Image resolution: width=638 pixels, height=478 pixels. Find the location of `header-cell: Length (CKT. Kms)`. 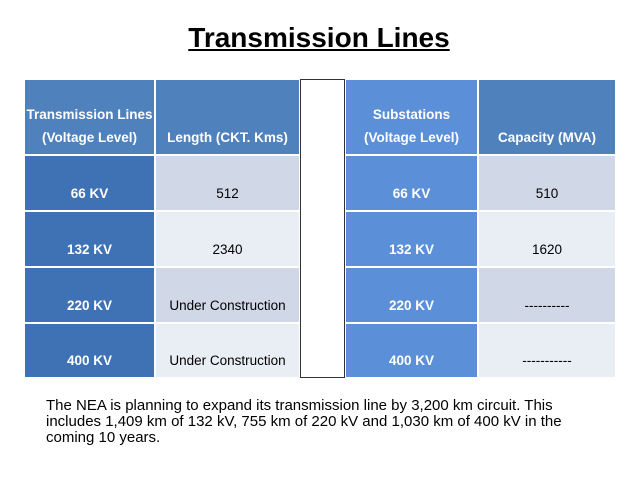

header-cell: Length (CKT. Kms) is located at coordinates (227, 117).